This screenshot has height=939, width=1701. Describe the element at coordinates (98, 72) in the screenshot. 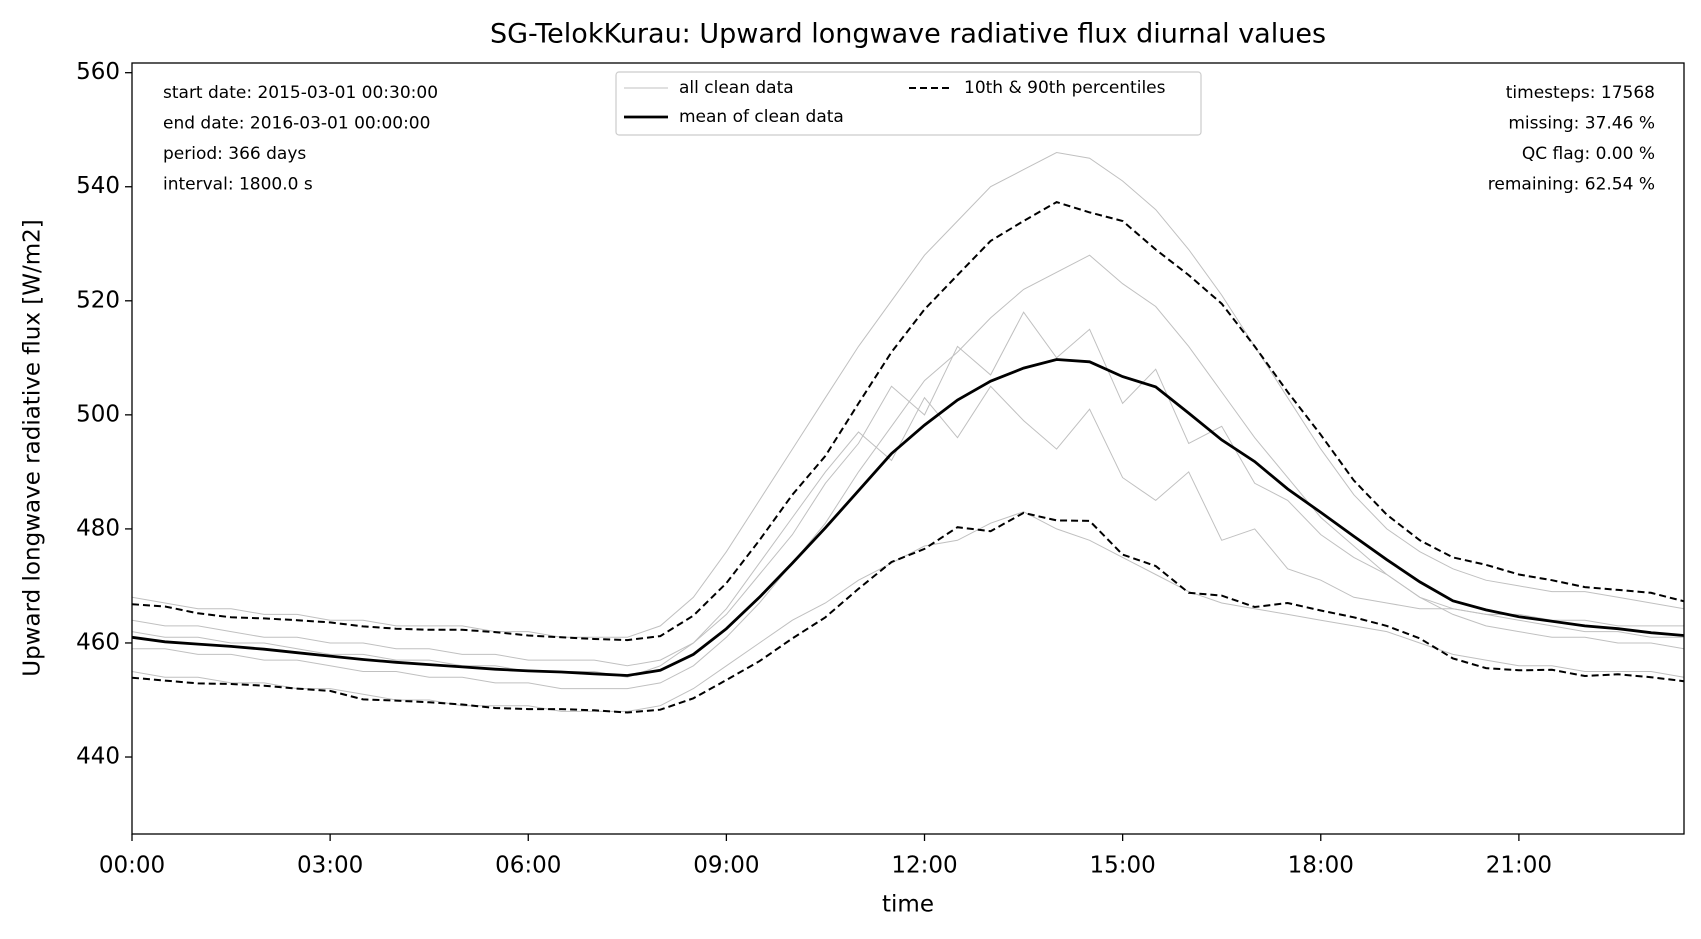

I see `y-tick-label: 560` at that location.